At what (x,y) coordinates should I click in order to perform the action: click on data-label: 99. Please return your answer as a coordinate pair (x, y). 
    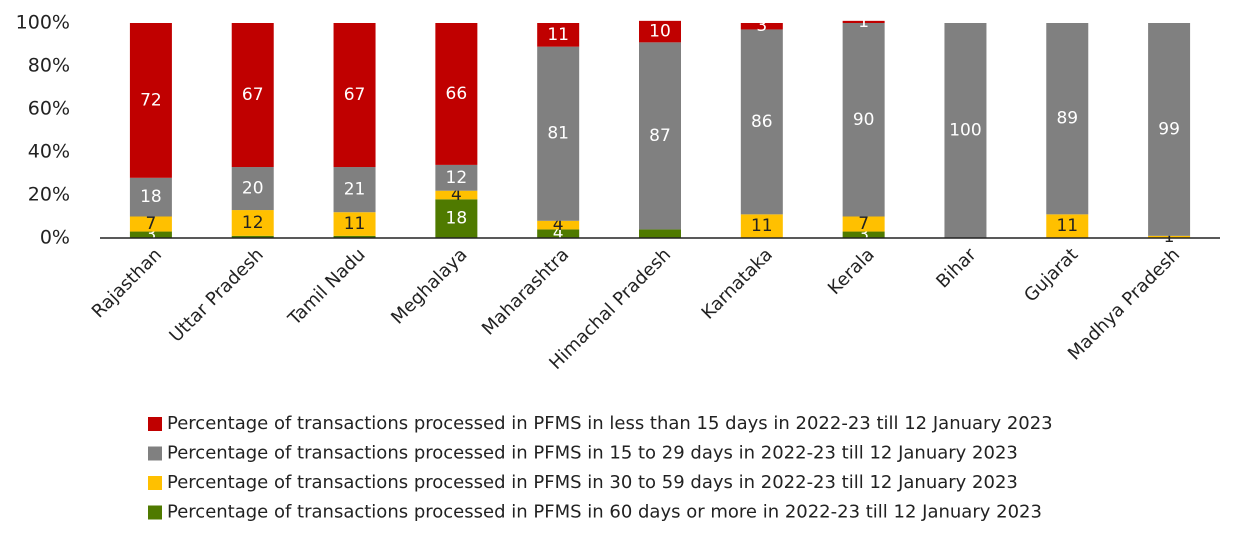
    Looking at the image, I should click on (1169, 129).